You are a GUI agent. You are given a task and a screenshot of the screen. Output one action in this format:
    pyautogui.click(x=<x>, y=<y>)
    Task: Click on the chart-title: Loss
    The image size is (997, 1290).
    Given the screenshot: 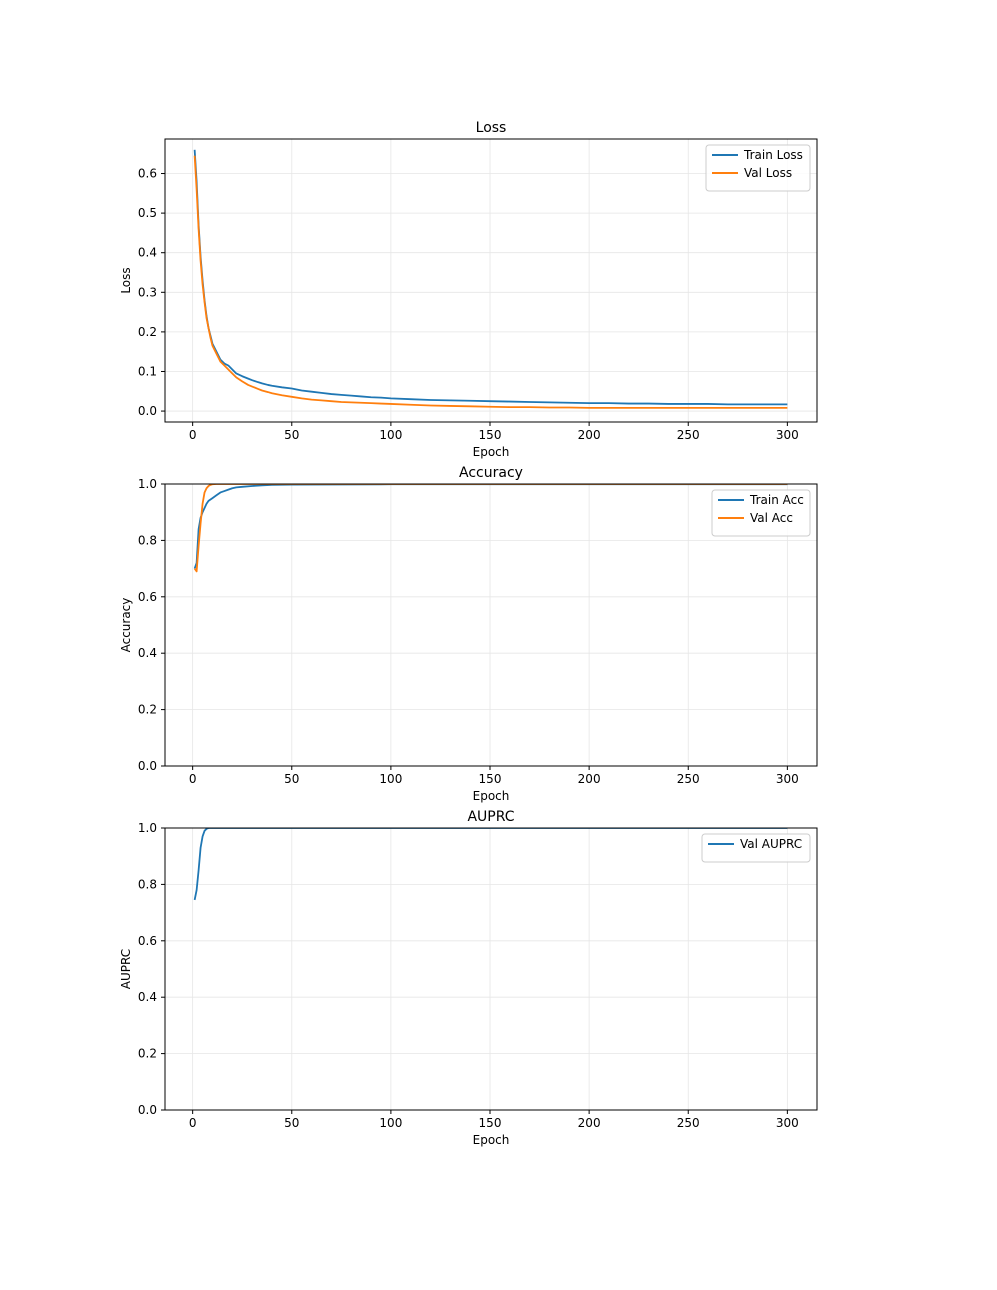 What is the action you would take?
    pyautogui.click(x=491, y=128)
    